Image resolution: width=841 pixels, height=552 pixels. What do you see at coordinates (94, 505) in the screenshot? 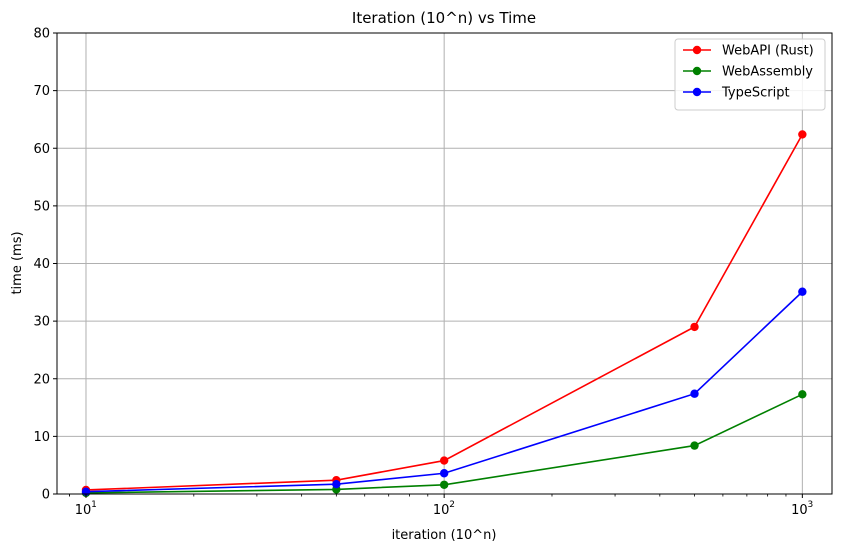
I see `x-tick-exponent: 1` at bounding box center [94, 505].